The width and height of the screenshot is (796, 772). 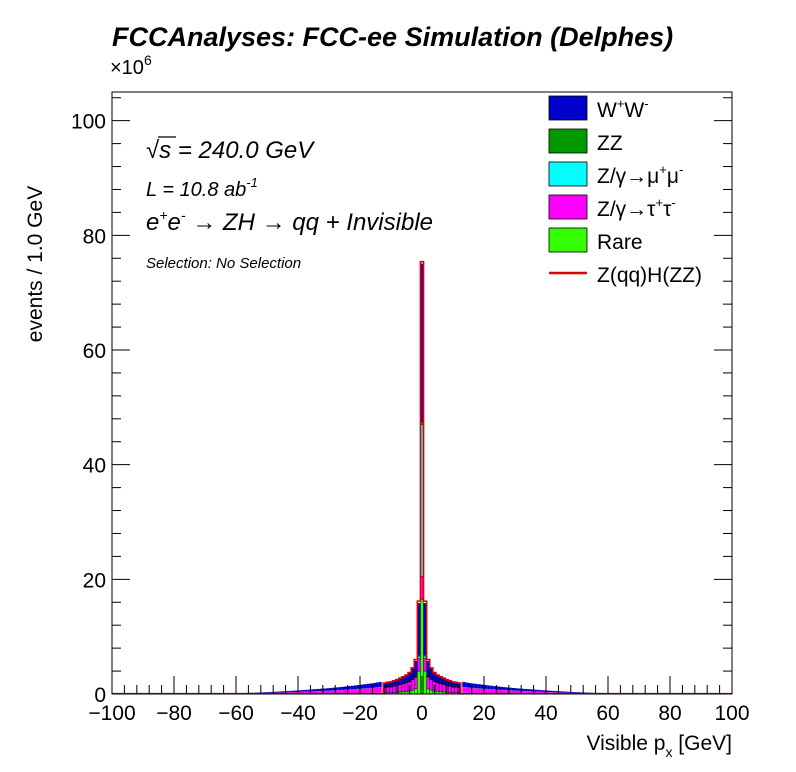 What do you see at coordinates (668, 752) in the screenshot?
I see `x-axis-label-sub: x` at bounding box center [668, 752].